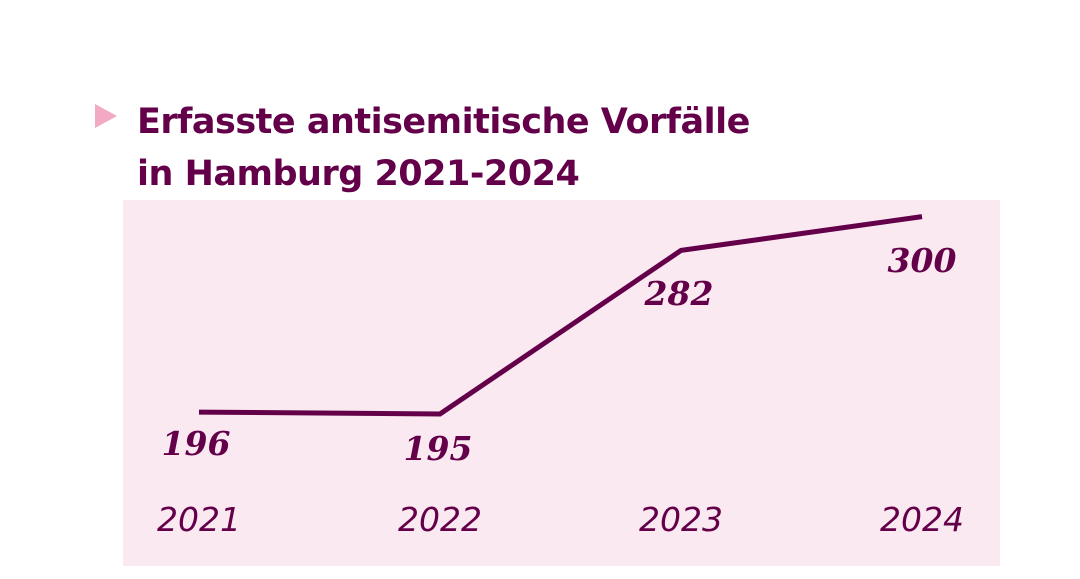 This screenshot has height=579, width=1080. I want to click on data-label-2022: 195, so click(438, 448).